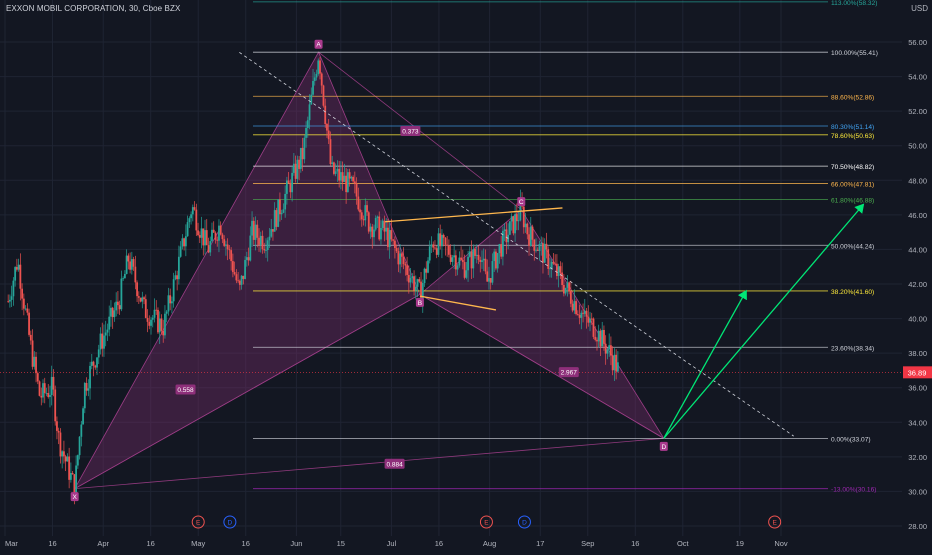 This screenshot has width=932, height=555. Describe the element at coordinates (740, 543) in the screenshot. I see `x-tick-label: 19` at that location.